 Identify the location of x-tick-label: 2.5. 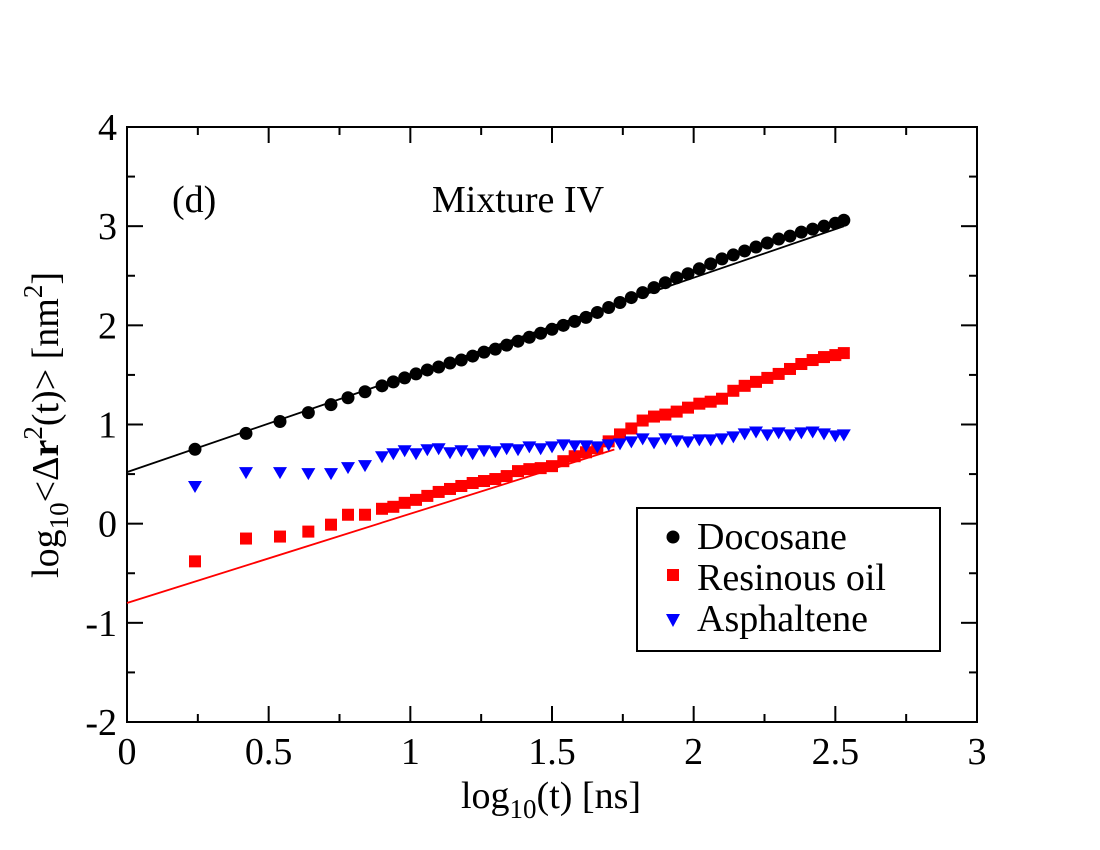
(836, 752).